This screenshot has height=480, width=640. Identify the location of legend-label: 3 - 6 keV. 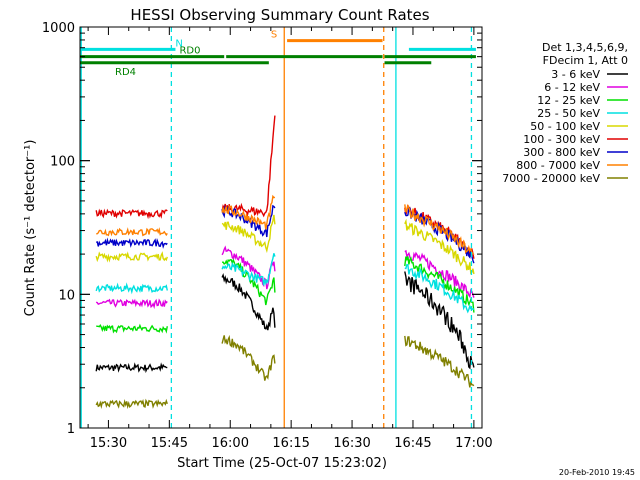
(575, 74).